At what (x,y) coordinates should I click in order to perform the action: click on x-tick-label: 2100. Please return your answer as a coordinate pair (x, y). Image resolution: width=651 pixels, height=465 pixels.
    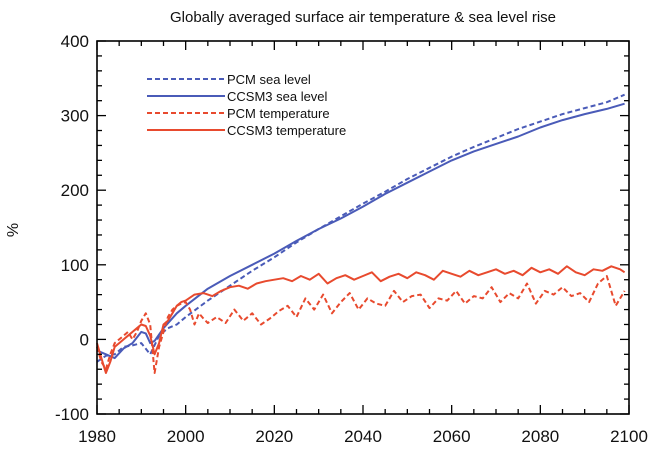
    Looking at the image, I should click on (629, 436).